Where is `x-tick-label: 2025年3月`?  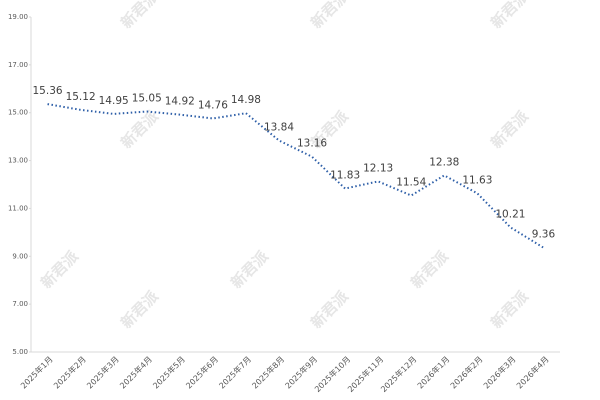
x-tick-label: 2025年3月 is located at coordinates (102, 372).